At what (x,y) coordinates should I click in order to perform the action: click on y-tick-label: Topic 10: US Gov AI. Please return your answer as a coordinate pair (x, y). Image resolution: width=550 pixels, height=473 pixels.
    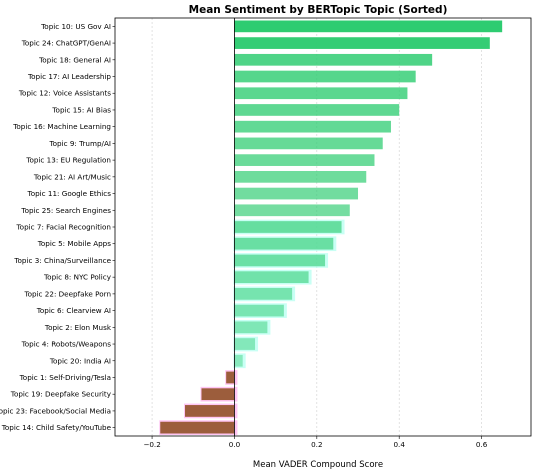
    Looking at the image, I should click on (75, 26).